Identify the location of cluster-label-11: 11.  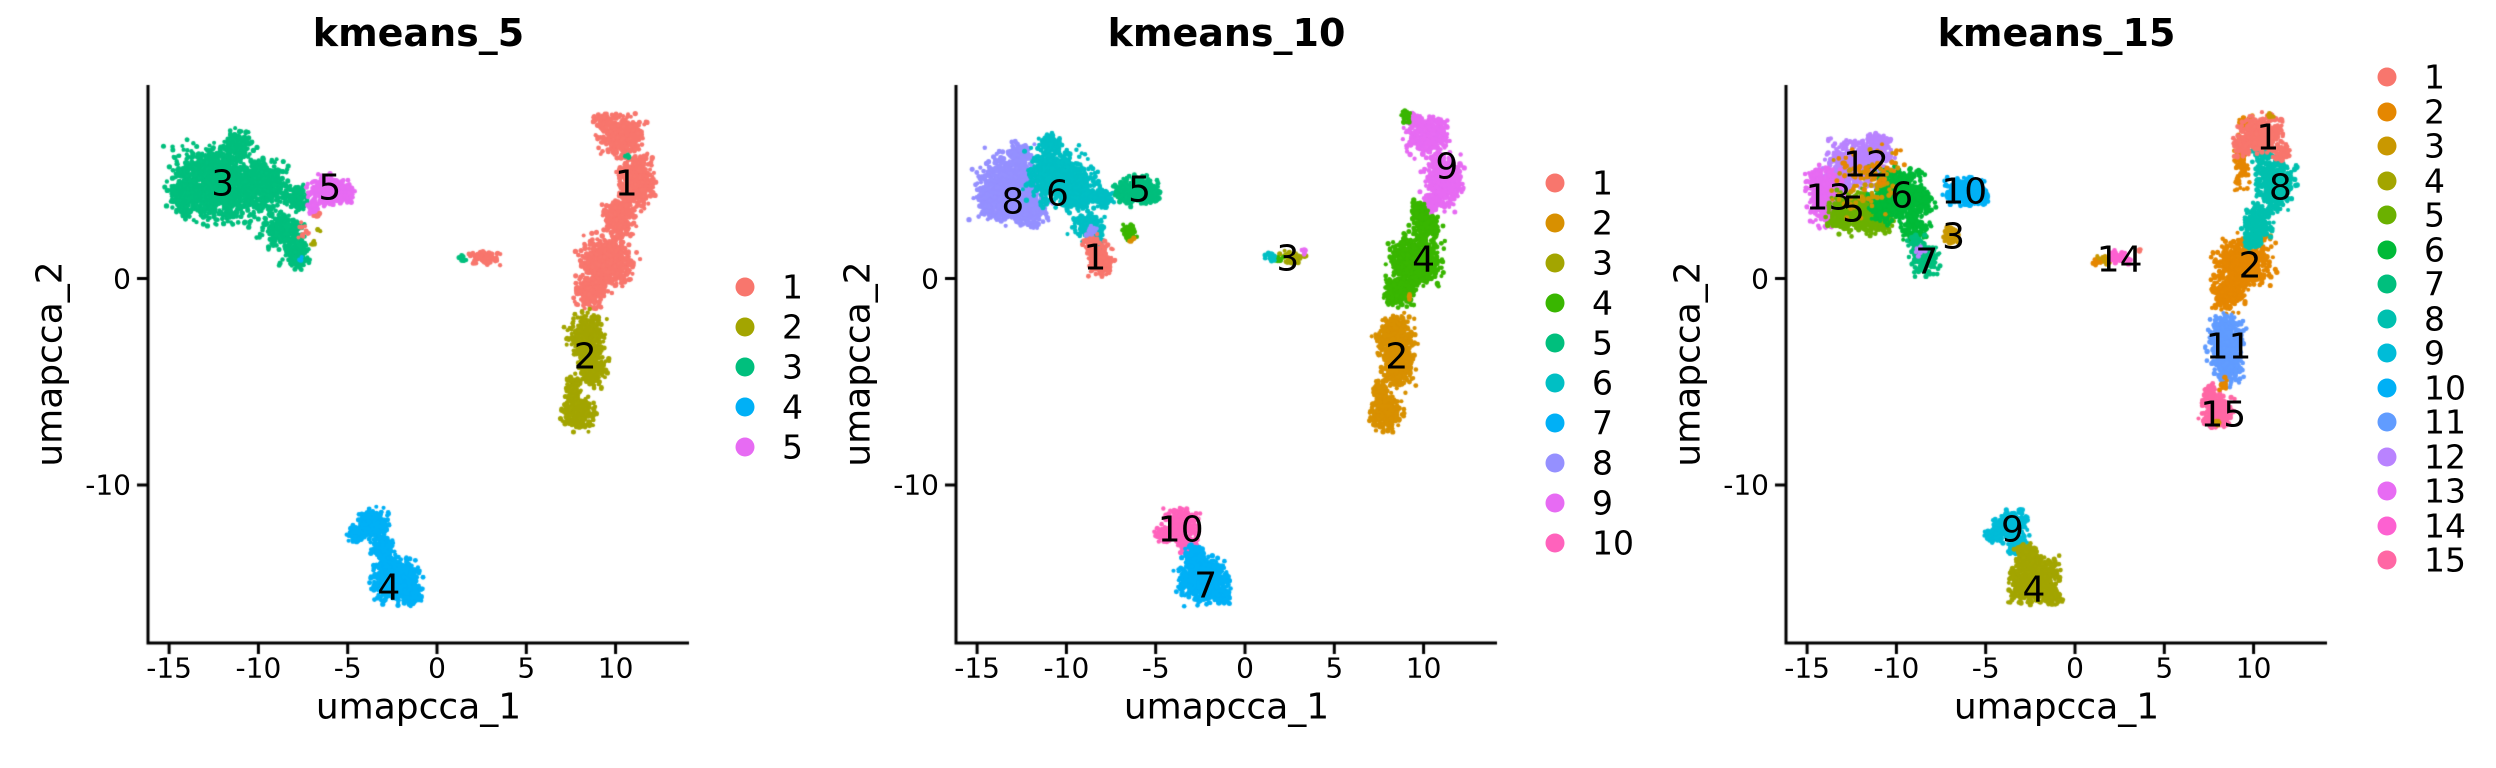
(2228, 347).